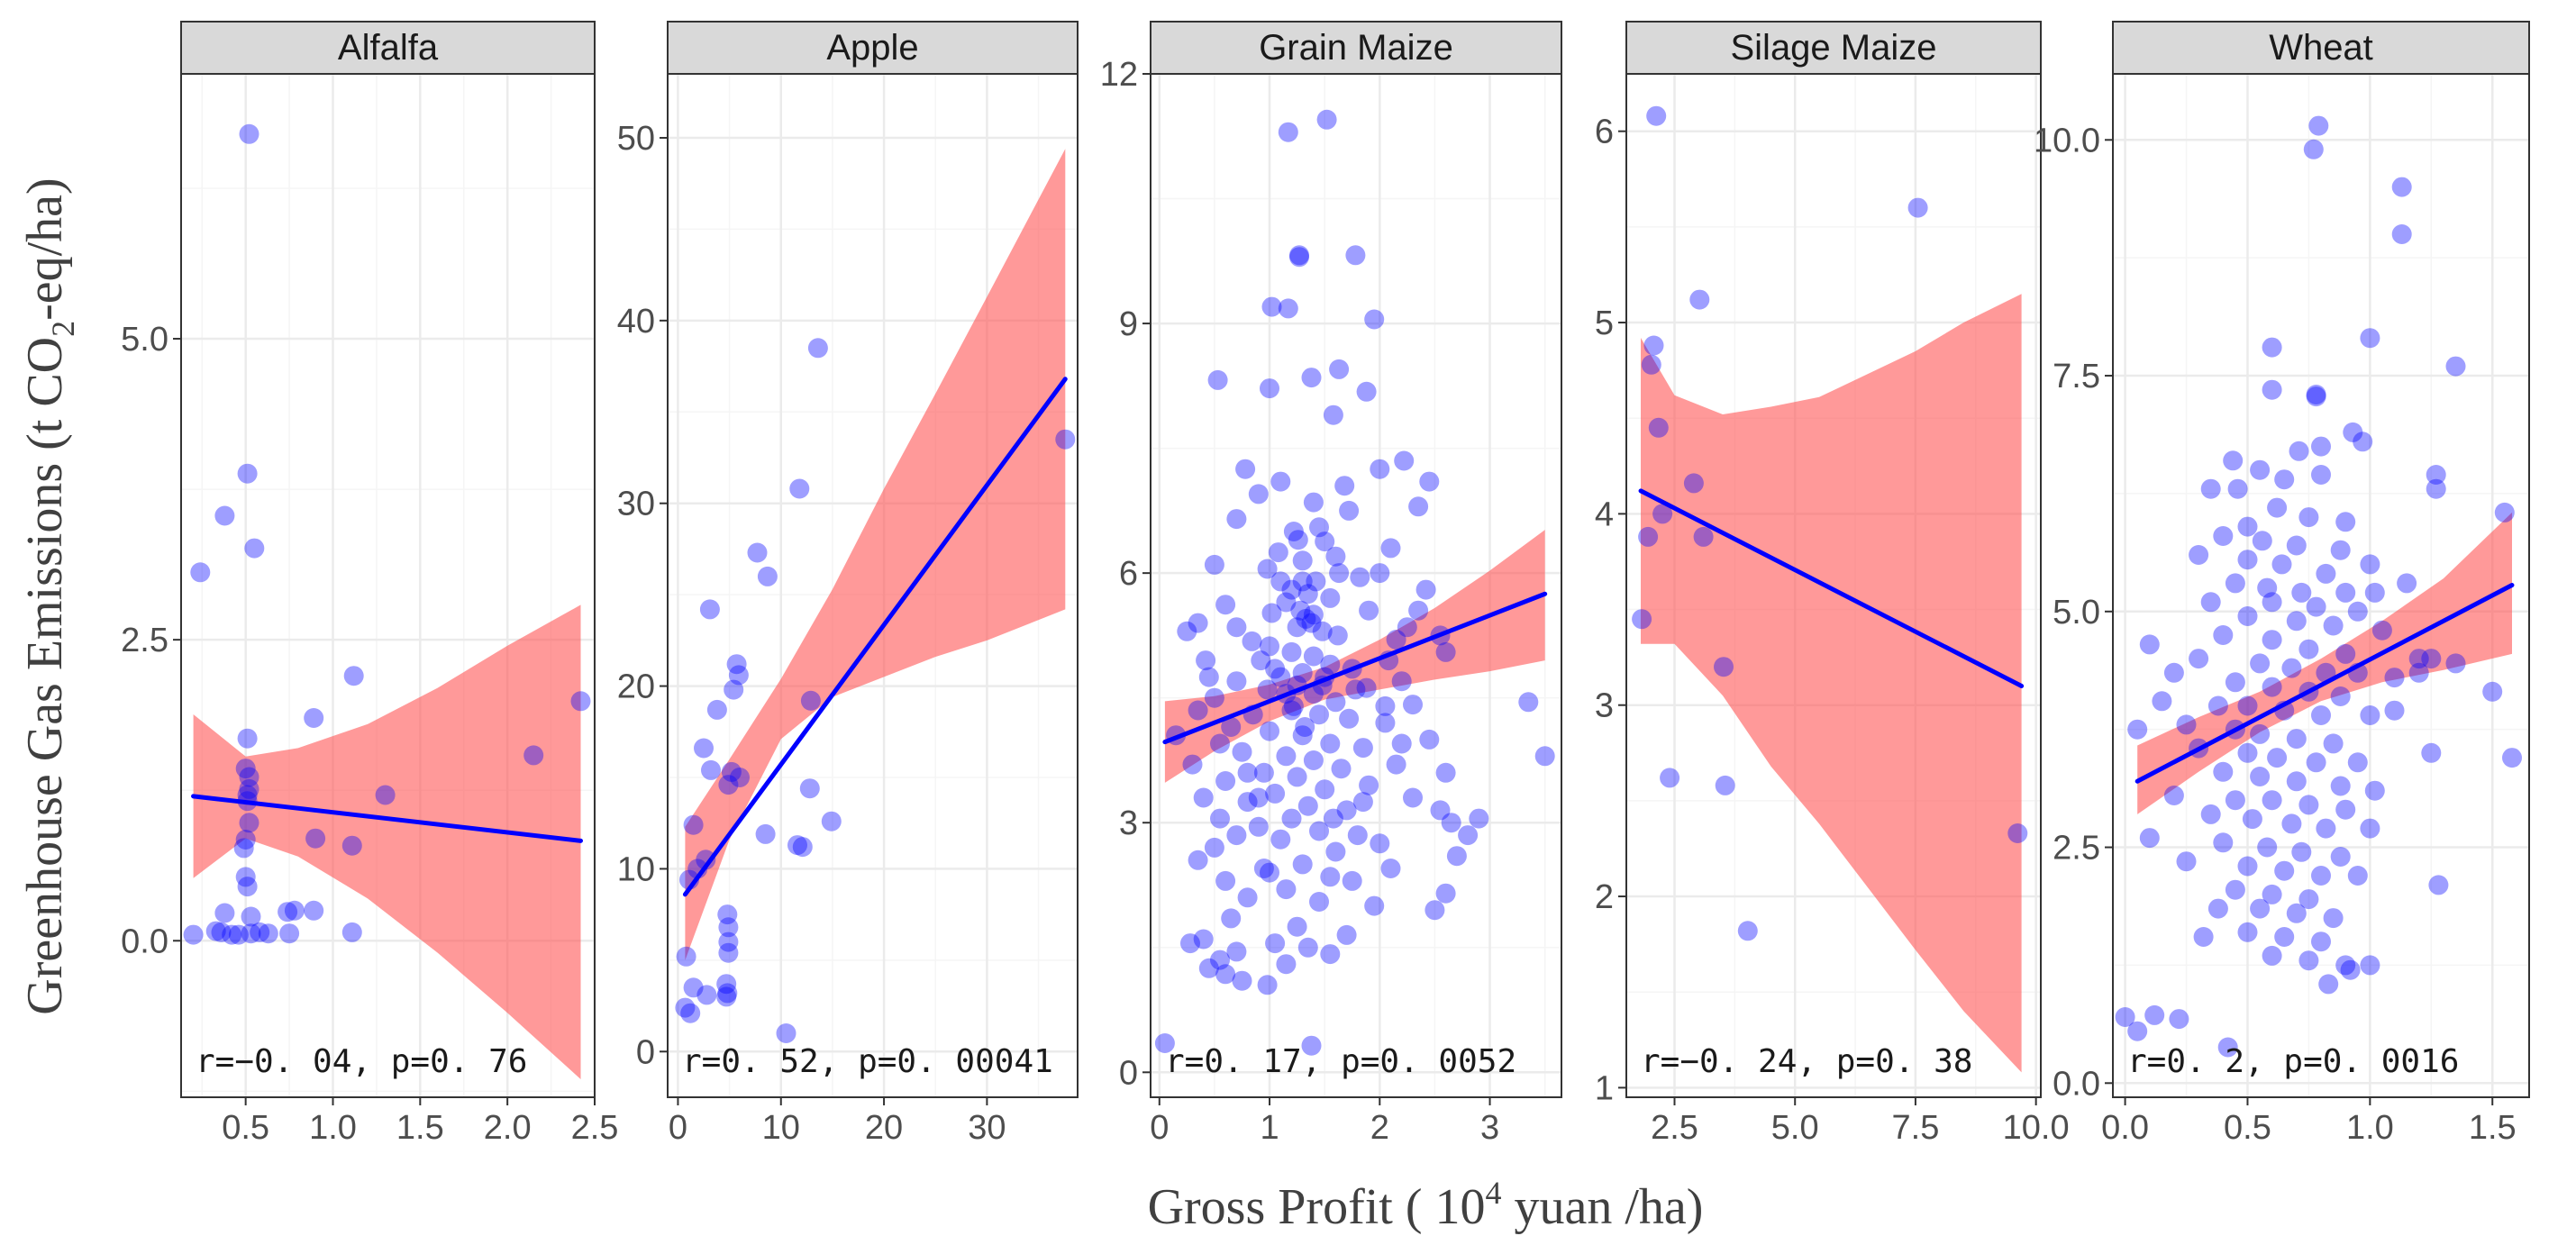  Describe the element at coordinates (636, 869) in the screenshot. I see `y-tick-label: 10` at that location.